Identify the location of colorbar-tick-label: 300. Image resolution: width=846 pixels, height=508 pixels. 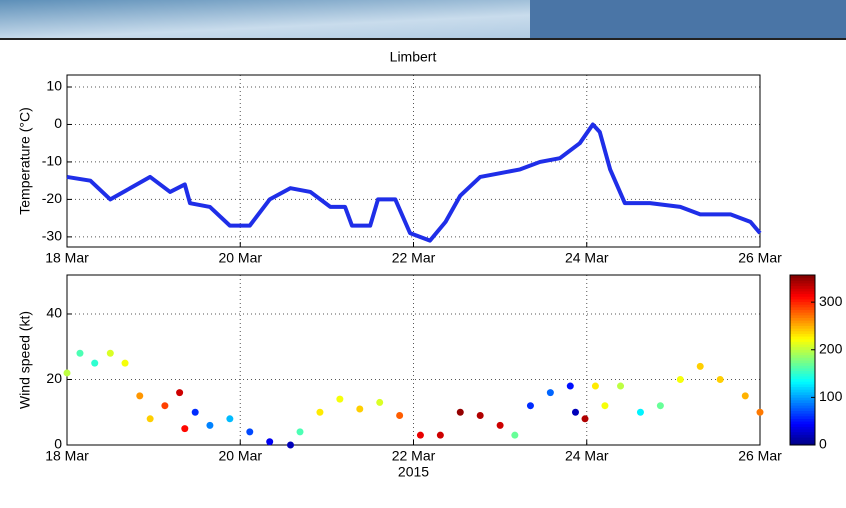
(831, 301).